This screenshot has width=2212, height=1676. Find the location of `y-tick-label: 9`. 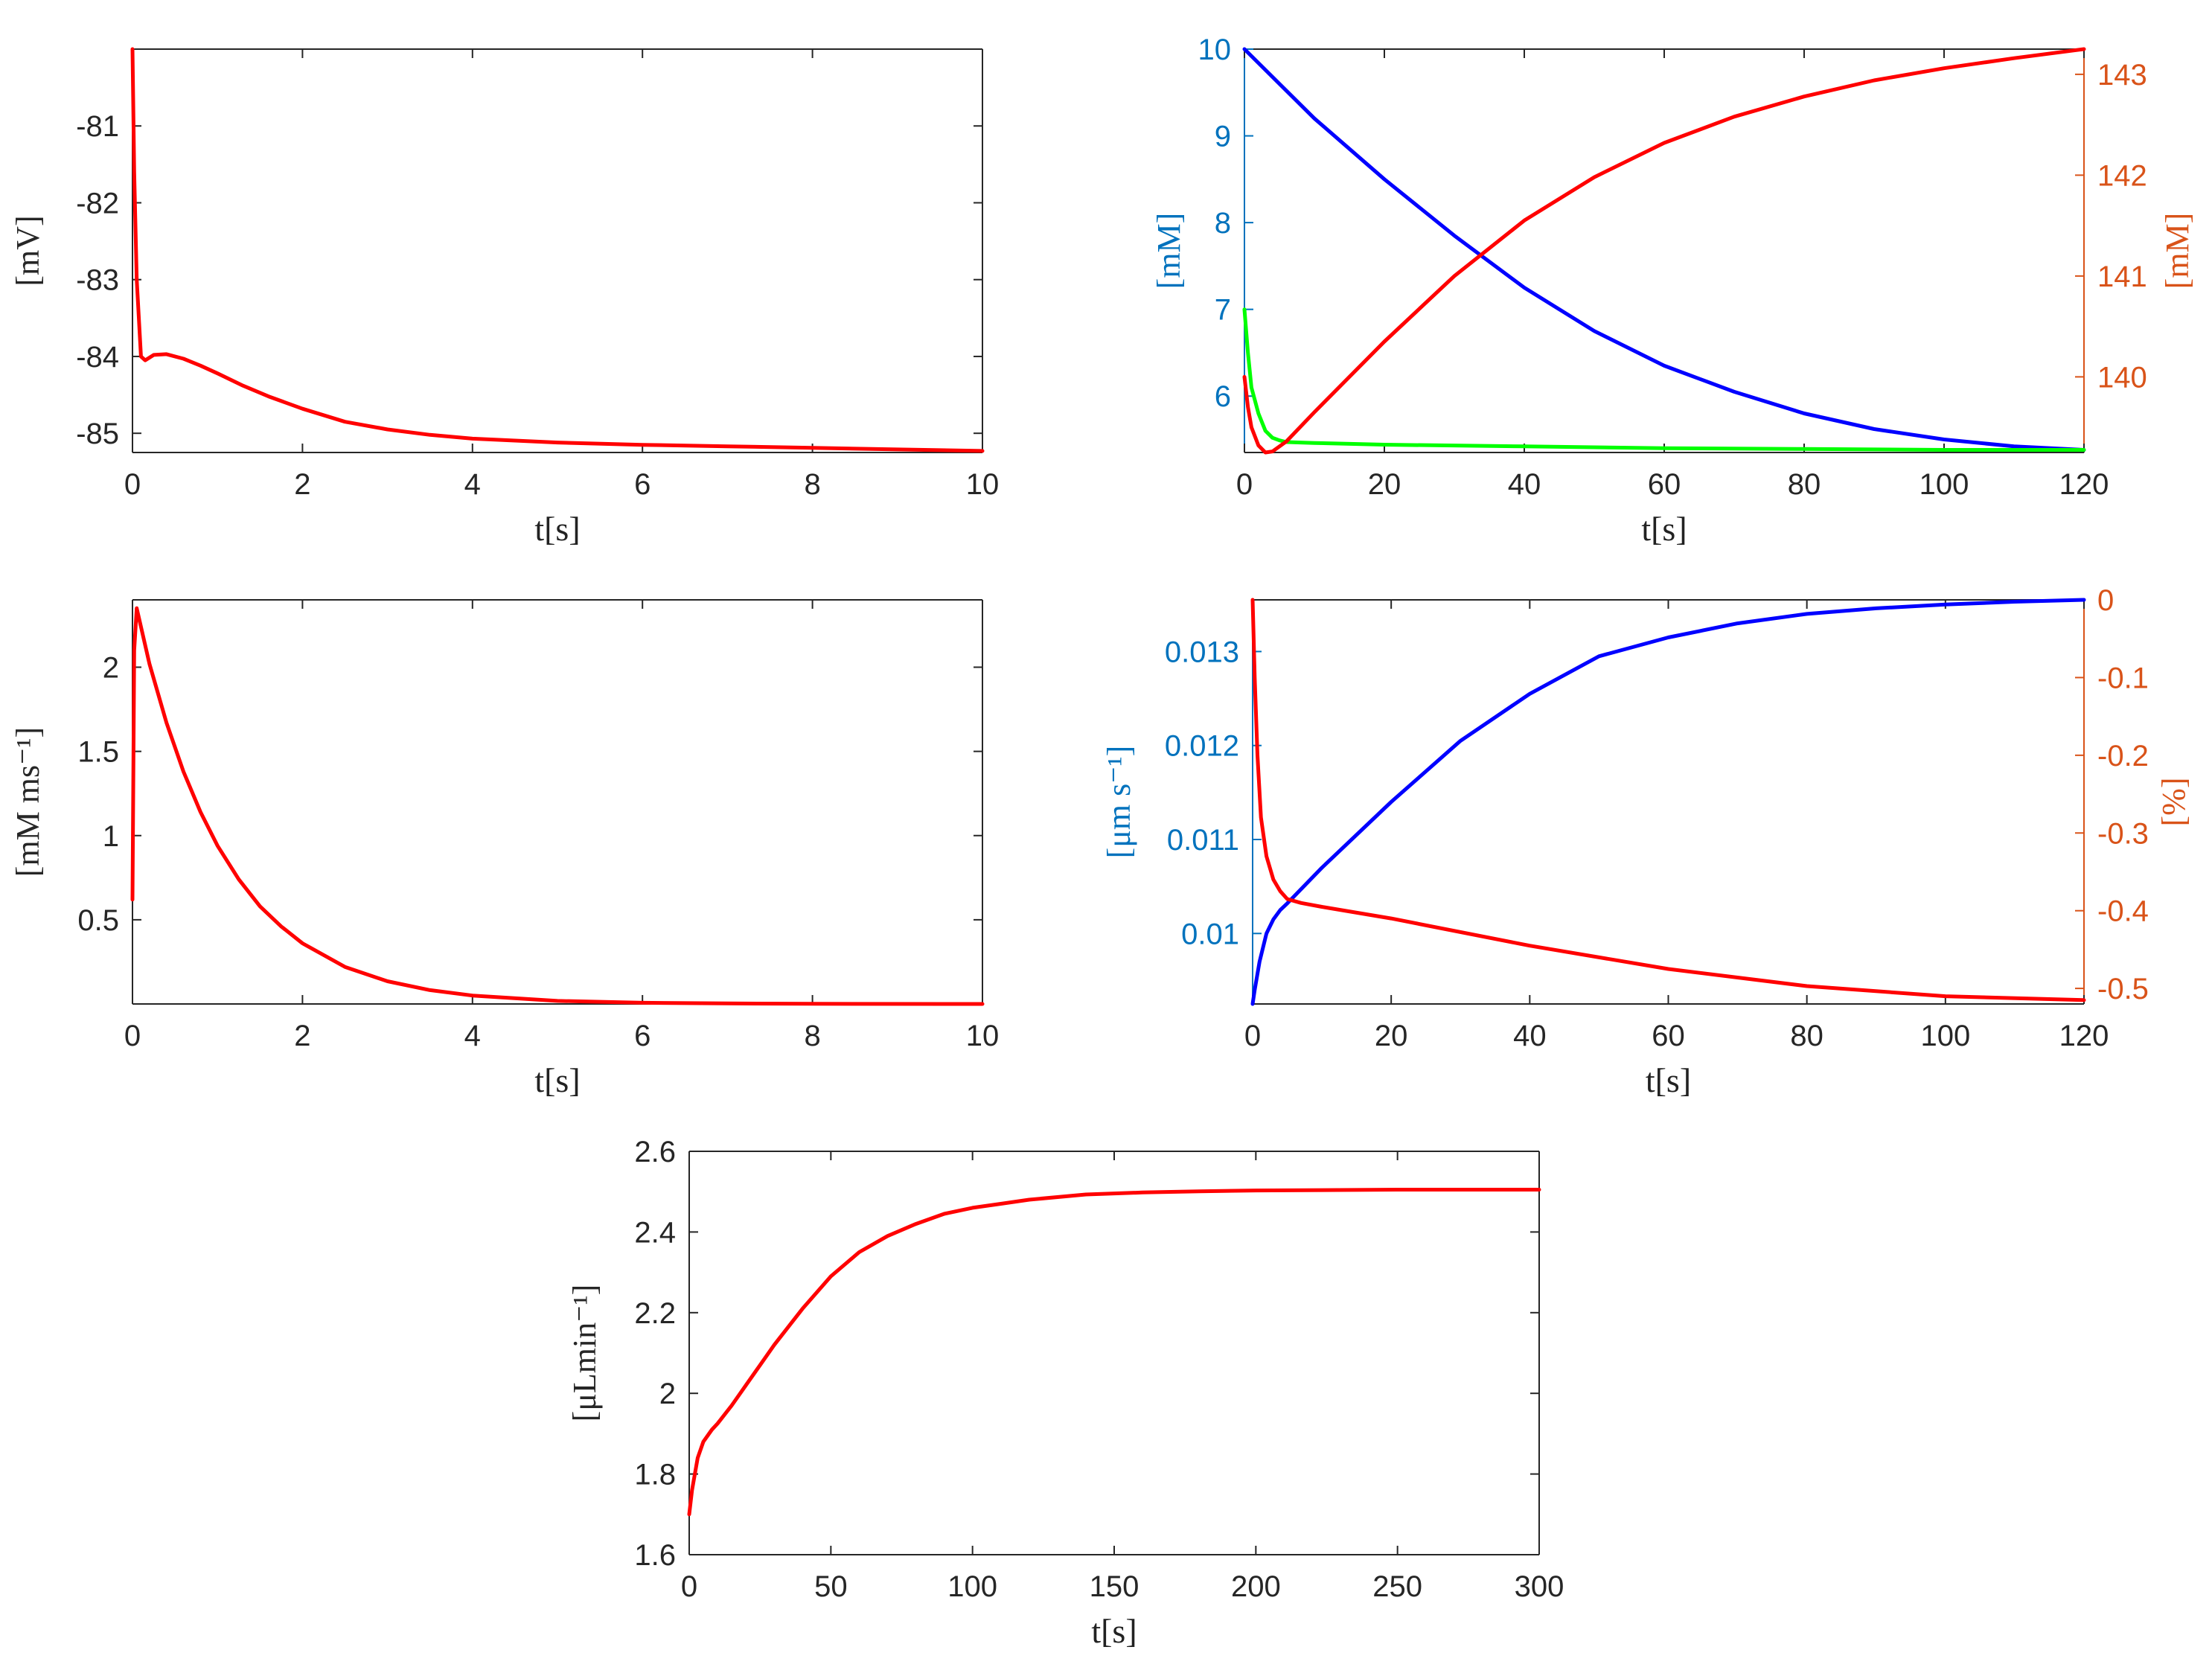

y-tick-label: 9 is located at coordinates (1223, 137).